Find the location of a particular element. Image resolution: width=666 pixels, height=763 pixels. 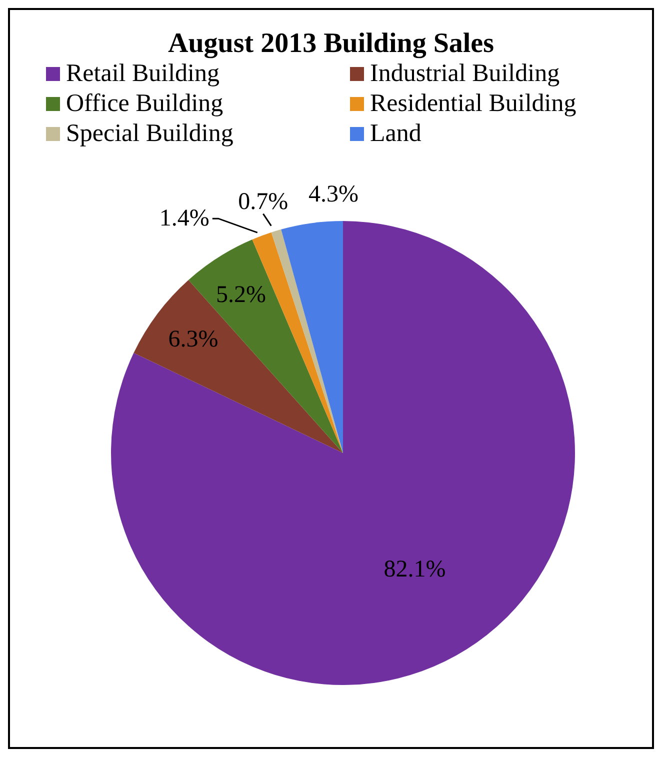

data-label: 4.3% is located at coordinates (333, 194).